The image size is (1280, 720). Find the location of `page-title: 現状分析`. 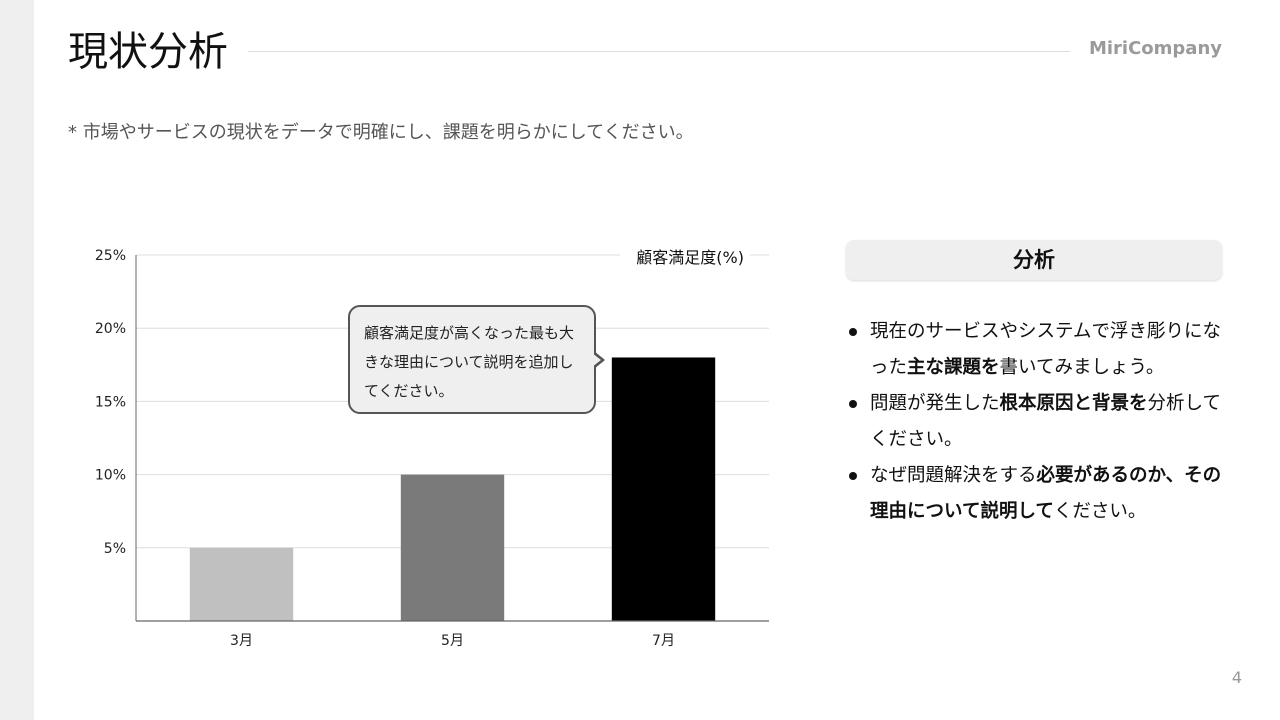

page-title: 現状分析 is located at coordinates (148, 52).